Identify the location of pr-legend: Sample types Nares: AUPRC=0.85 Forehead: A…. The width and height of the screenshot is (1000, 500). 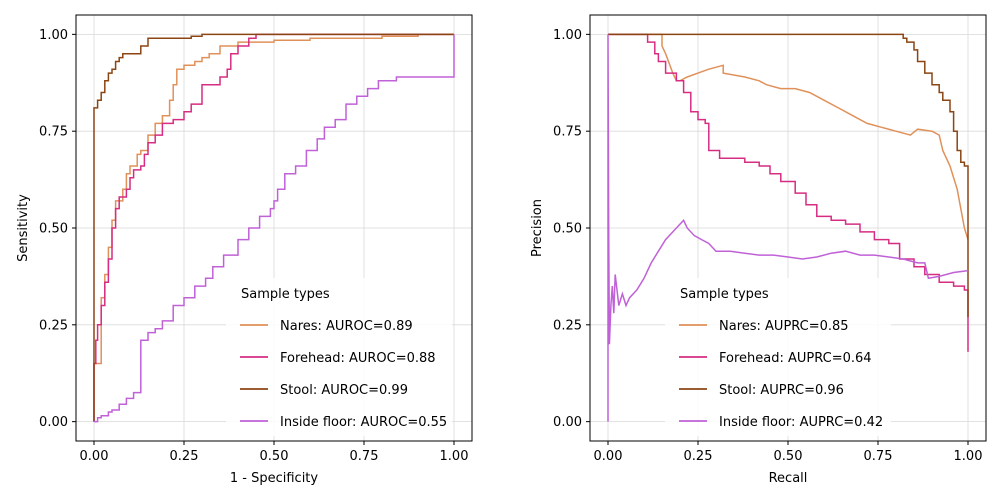
(778, 357).